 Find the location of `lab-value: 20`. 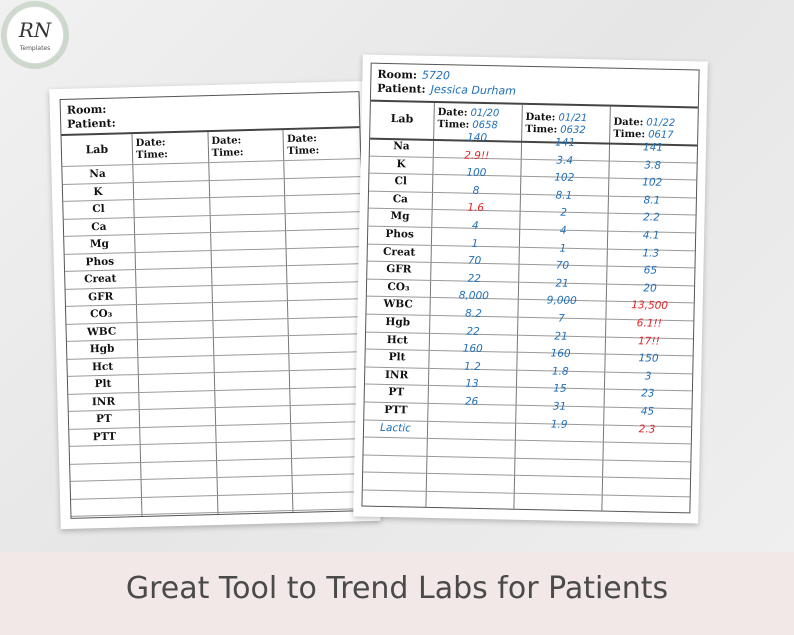

lab-value: 20 is located at coordinates (650, 288).